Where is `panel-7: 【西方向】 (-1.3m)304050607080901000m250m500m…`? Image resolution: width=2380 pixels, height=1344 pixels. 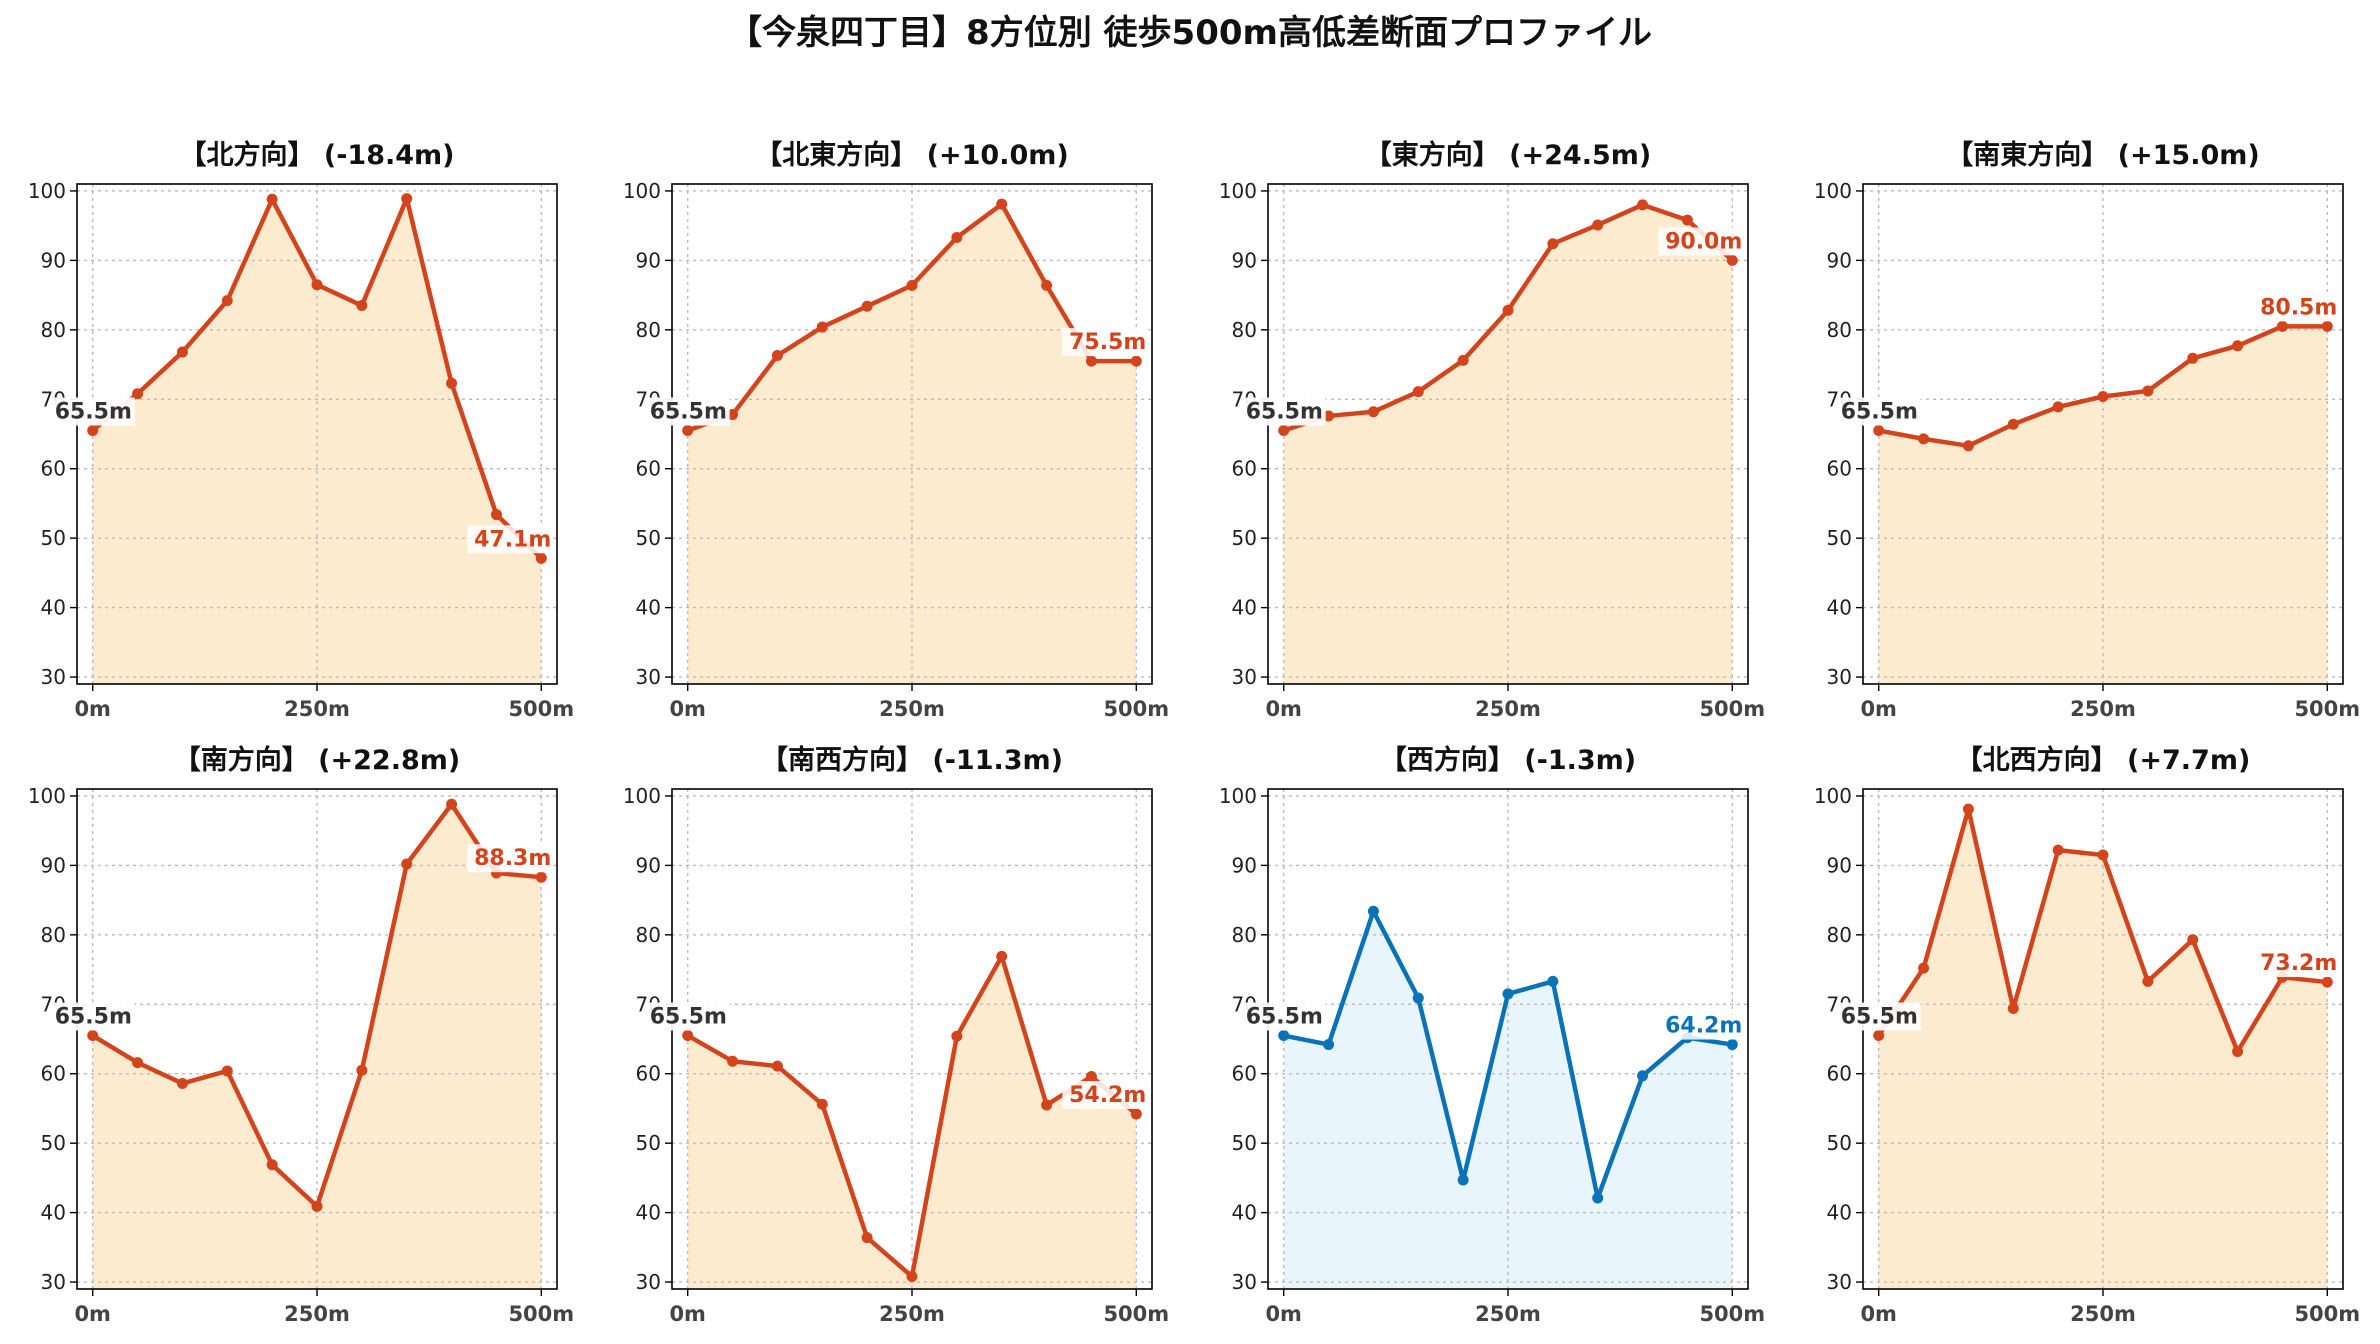
panel-7: 【西方向】 (-1.3m)304050607080901000m250m500m… is located at coordinates (1492, 1035).